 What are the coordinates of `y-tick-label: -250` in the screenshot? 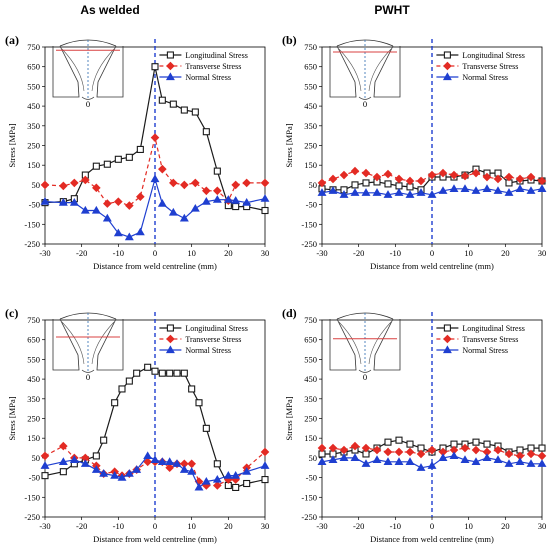 It's located at (309, 517).